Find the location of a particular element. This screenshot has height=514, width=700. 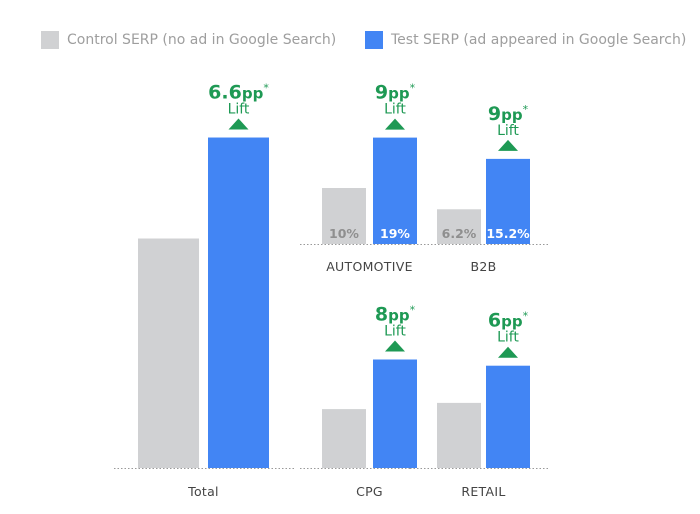

lift-value-total: 6.6pp* is located at coordinates (238, 93).